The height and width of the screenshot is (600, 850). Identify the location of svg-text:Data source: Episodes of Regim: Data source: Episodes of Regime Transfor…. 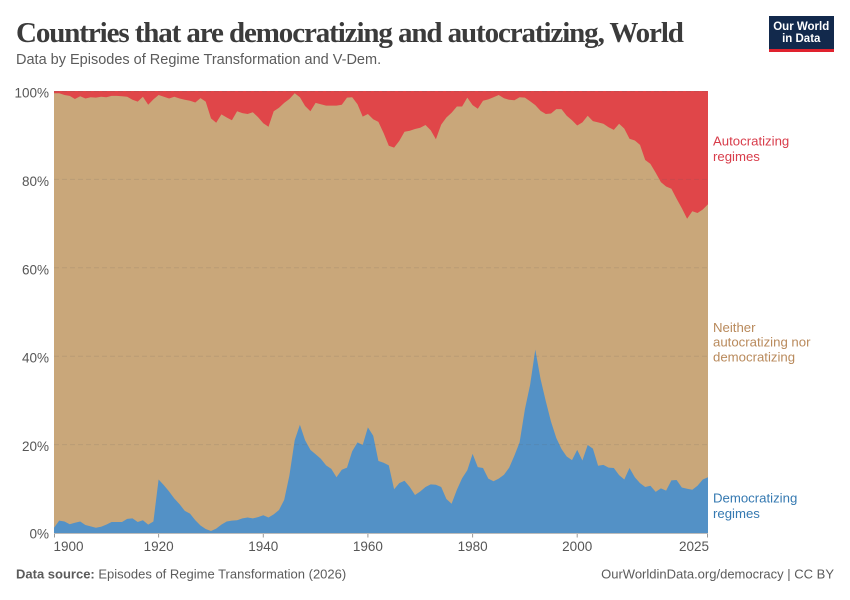
(181, 574).